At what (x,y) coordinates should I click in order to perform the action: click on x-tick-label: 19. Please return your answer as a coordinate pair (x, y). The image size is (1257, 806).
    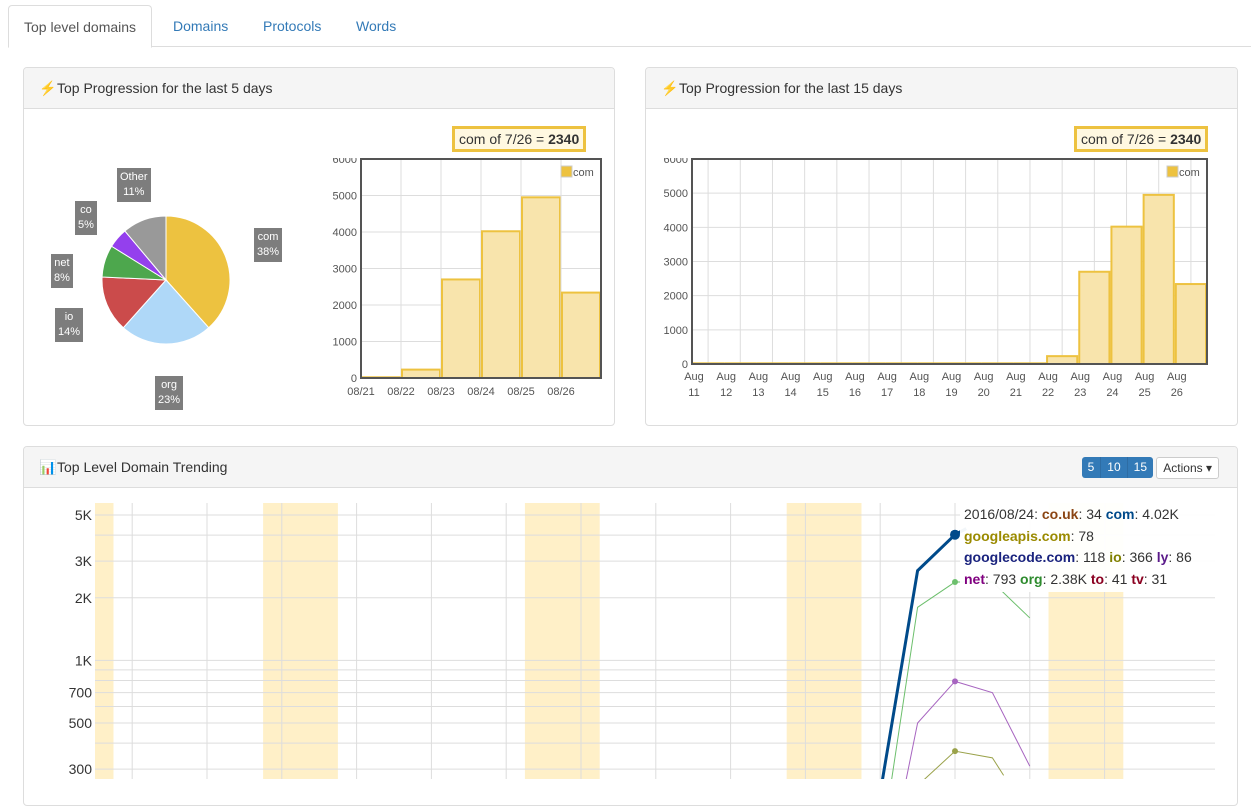
    Looking at the image, I should click on (951, 393).